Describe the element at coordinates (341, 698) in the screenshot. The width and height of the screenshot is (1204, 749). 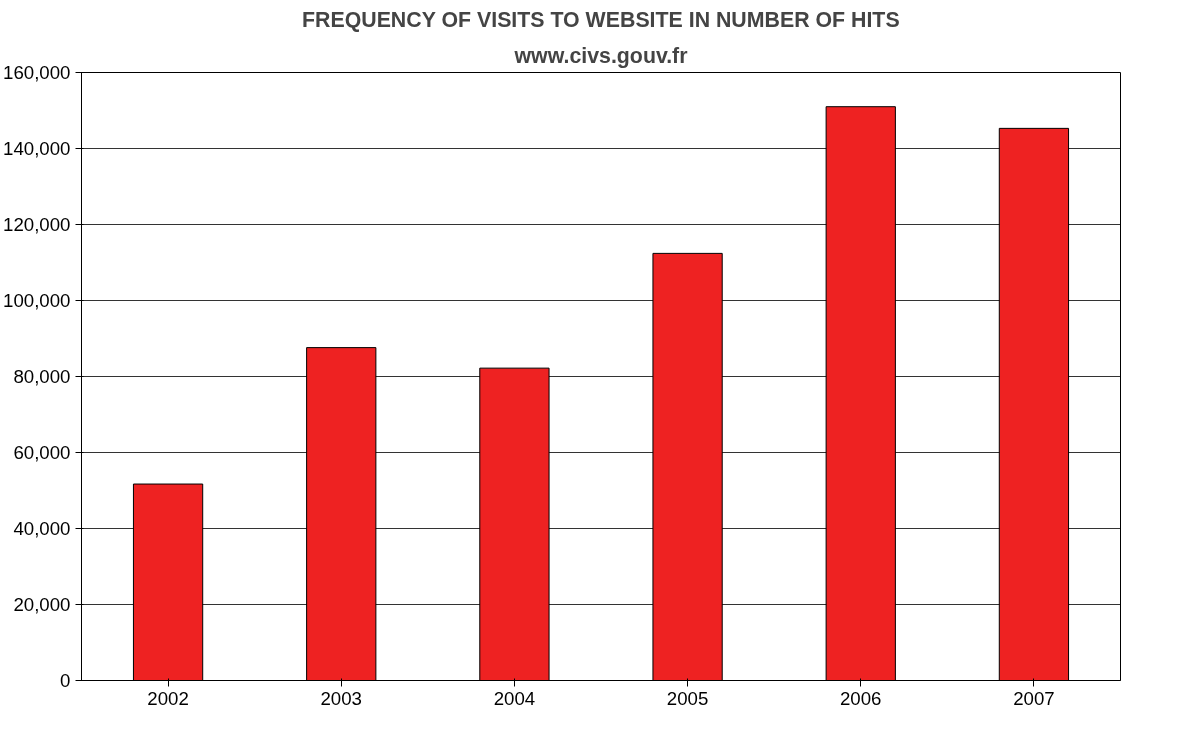
I see `x-tick-label: 2003` at that location.